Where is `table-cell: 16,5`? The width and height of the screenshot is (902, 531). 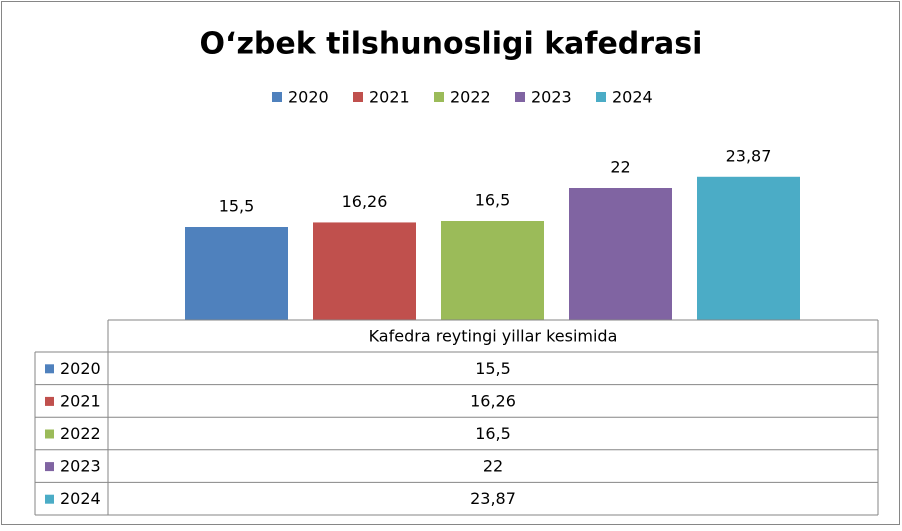
table-cell: 16,5 is located at coordinates (493, 433).